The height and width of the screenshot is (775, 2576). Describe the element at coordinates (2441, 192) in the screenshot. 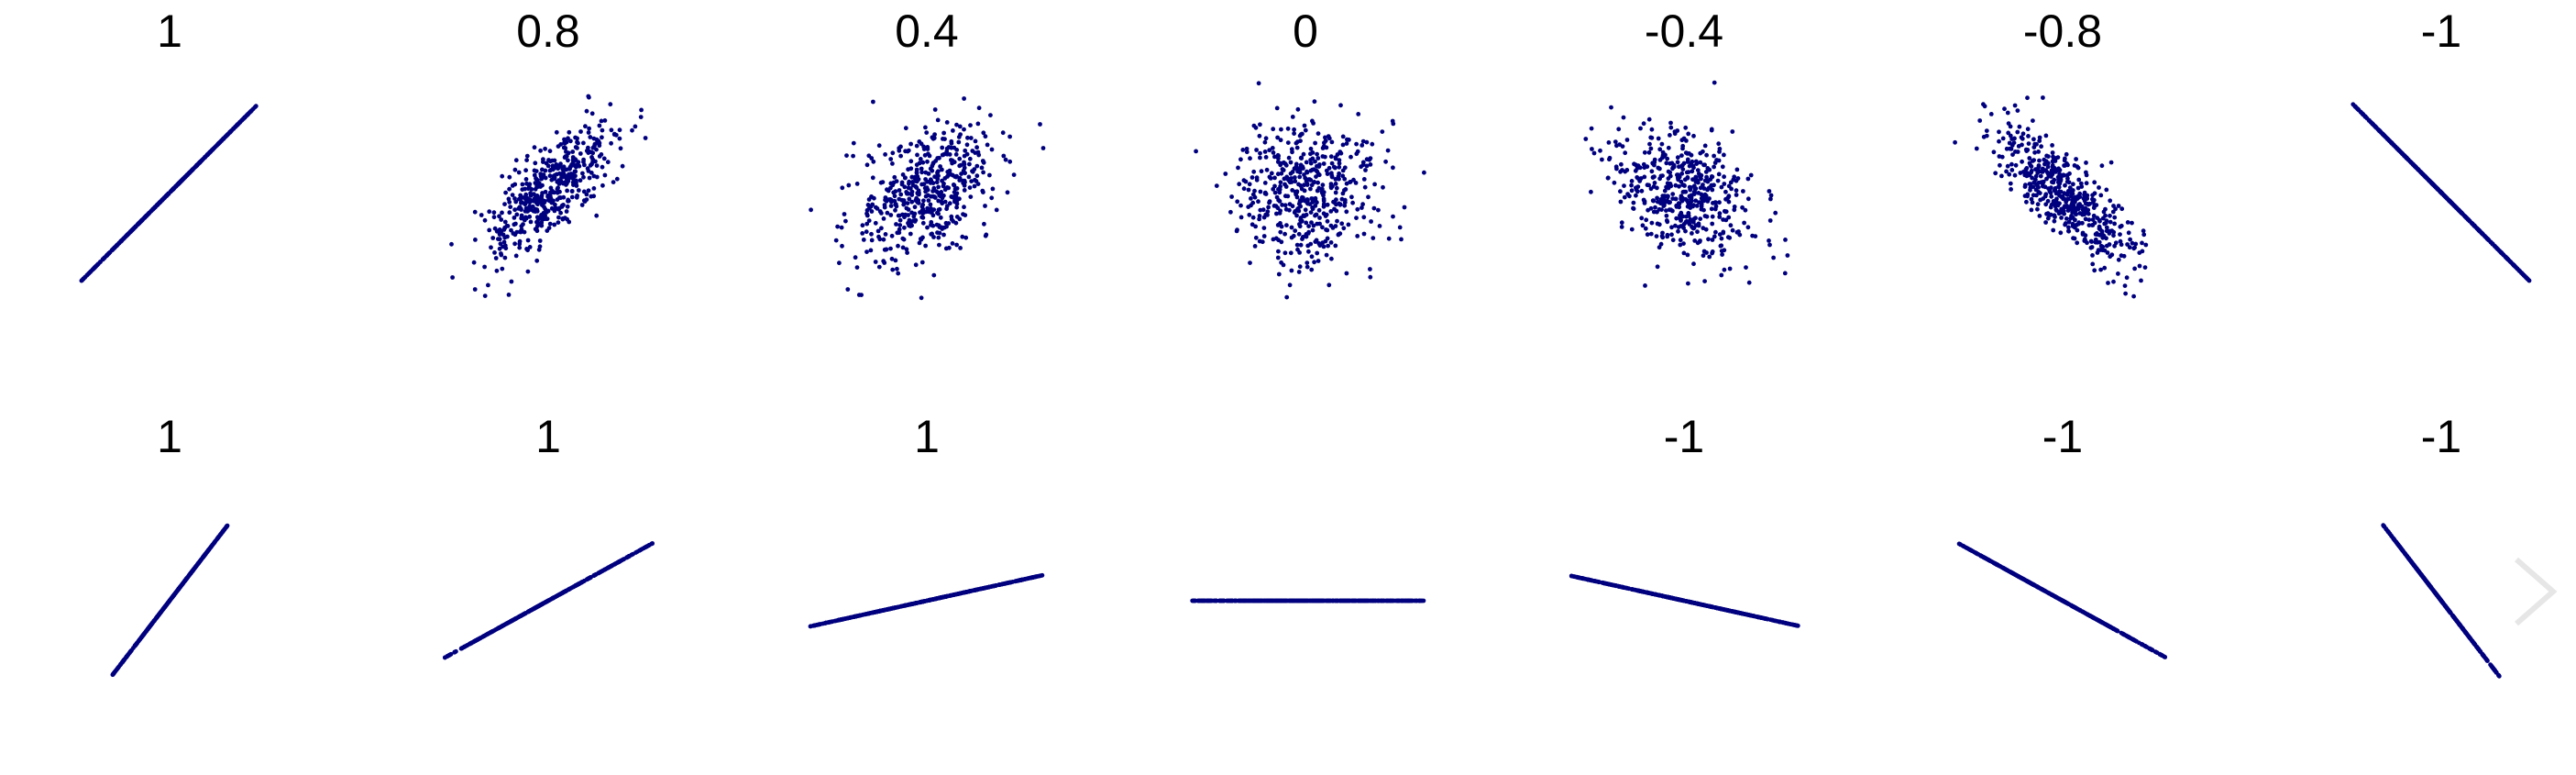

I see `scatter-plot` at that location.